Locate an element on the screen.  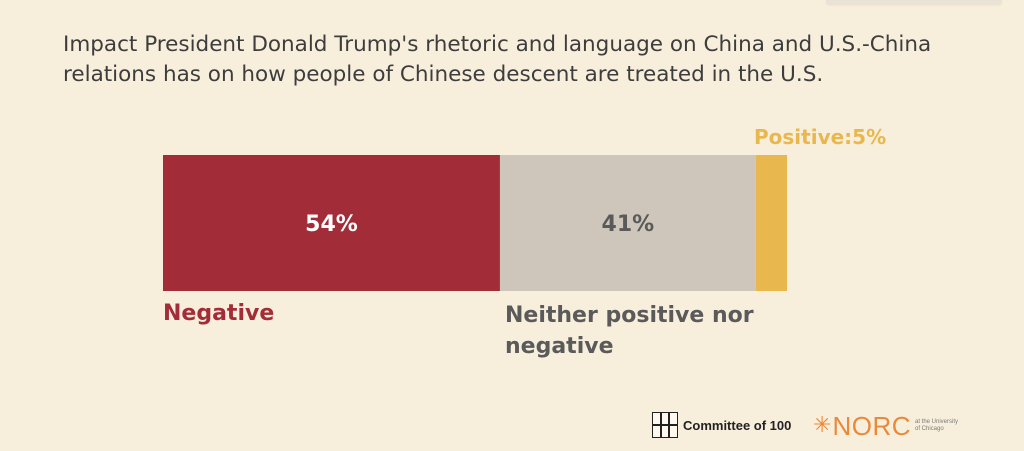
bar-segment-neither-positive-nor-negative is located at coordinates (627, 223).